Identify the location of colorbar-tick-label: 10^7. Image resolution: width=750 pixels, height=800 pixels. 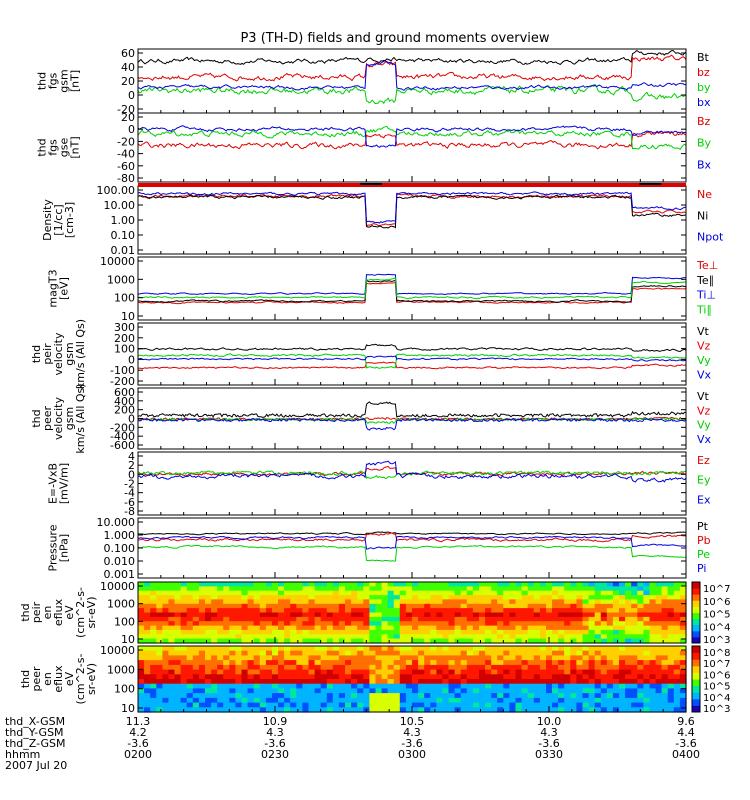
(716, 664).